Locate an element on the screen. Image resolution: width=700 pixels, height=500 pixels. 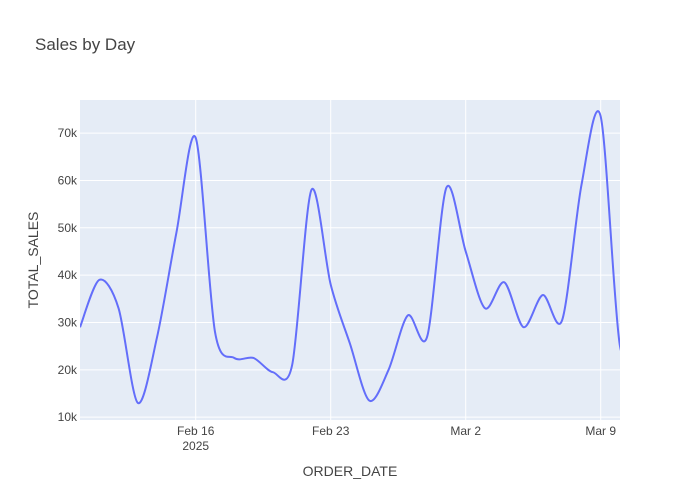
y-axis-title: TOTAL_SALES is located at coordinates (33, 260).